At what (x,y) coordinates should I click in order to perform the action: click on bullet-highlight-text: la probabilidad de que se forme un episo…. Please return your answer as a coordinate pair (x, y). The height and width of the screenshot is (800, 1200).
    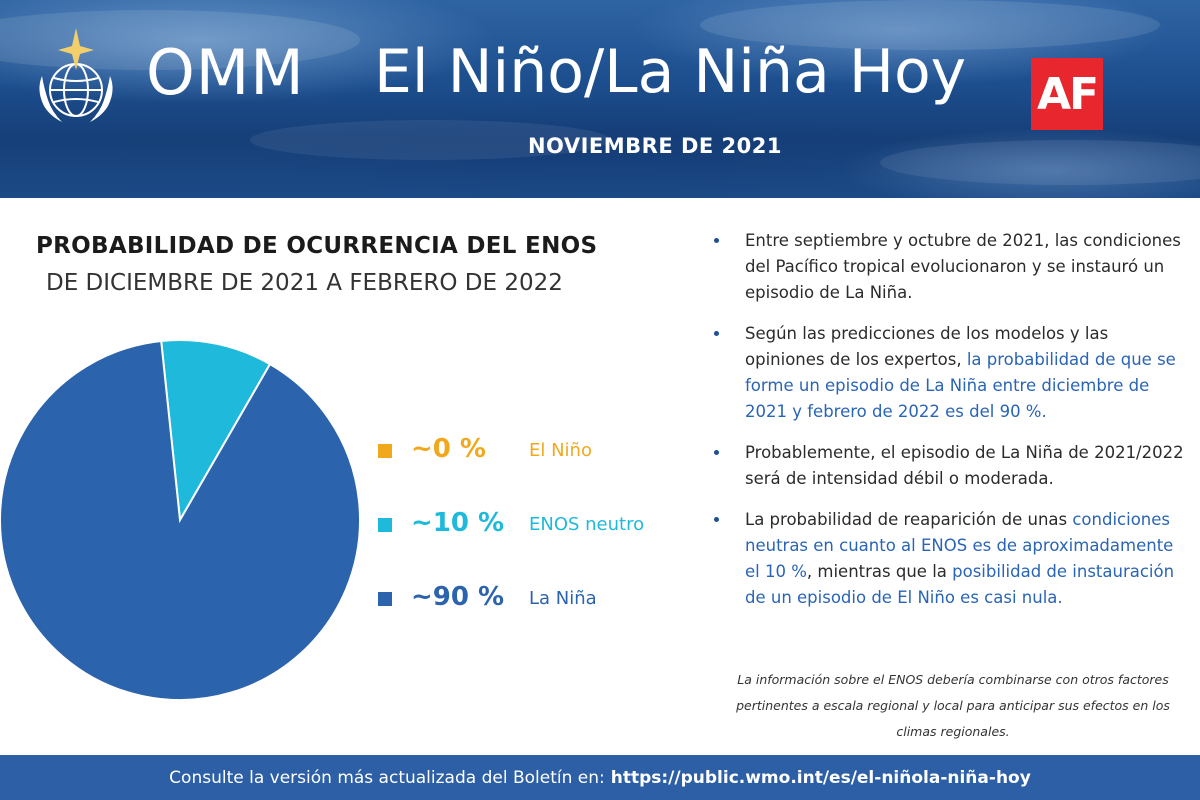
    Looking at the image, I should click on (960, 385).